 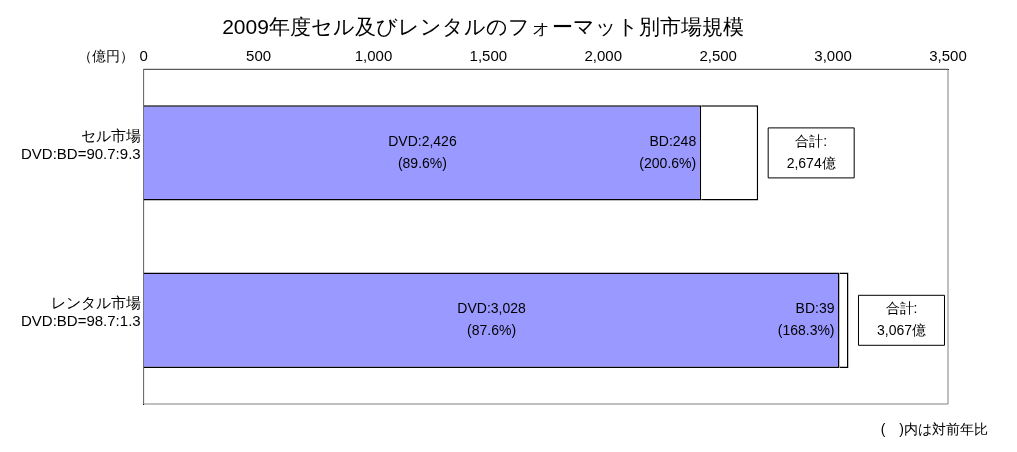 What do you see at coordinates (143, 56) in the screenshot?
I see `x-tick-label: 0` at bounding box center [143, 56].